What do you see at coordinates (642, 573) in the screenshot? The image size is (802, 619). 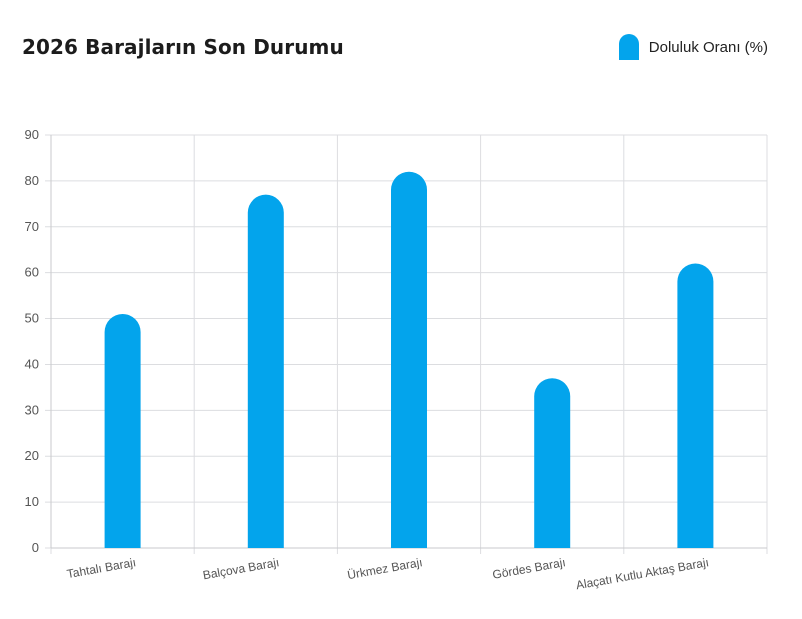 I see `x-tick-label: Alaçatı Kutlu Aktaş Barajı` at bounding box center [642, 573].